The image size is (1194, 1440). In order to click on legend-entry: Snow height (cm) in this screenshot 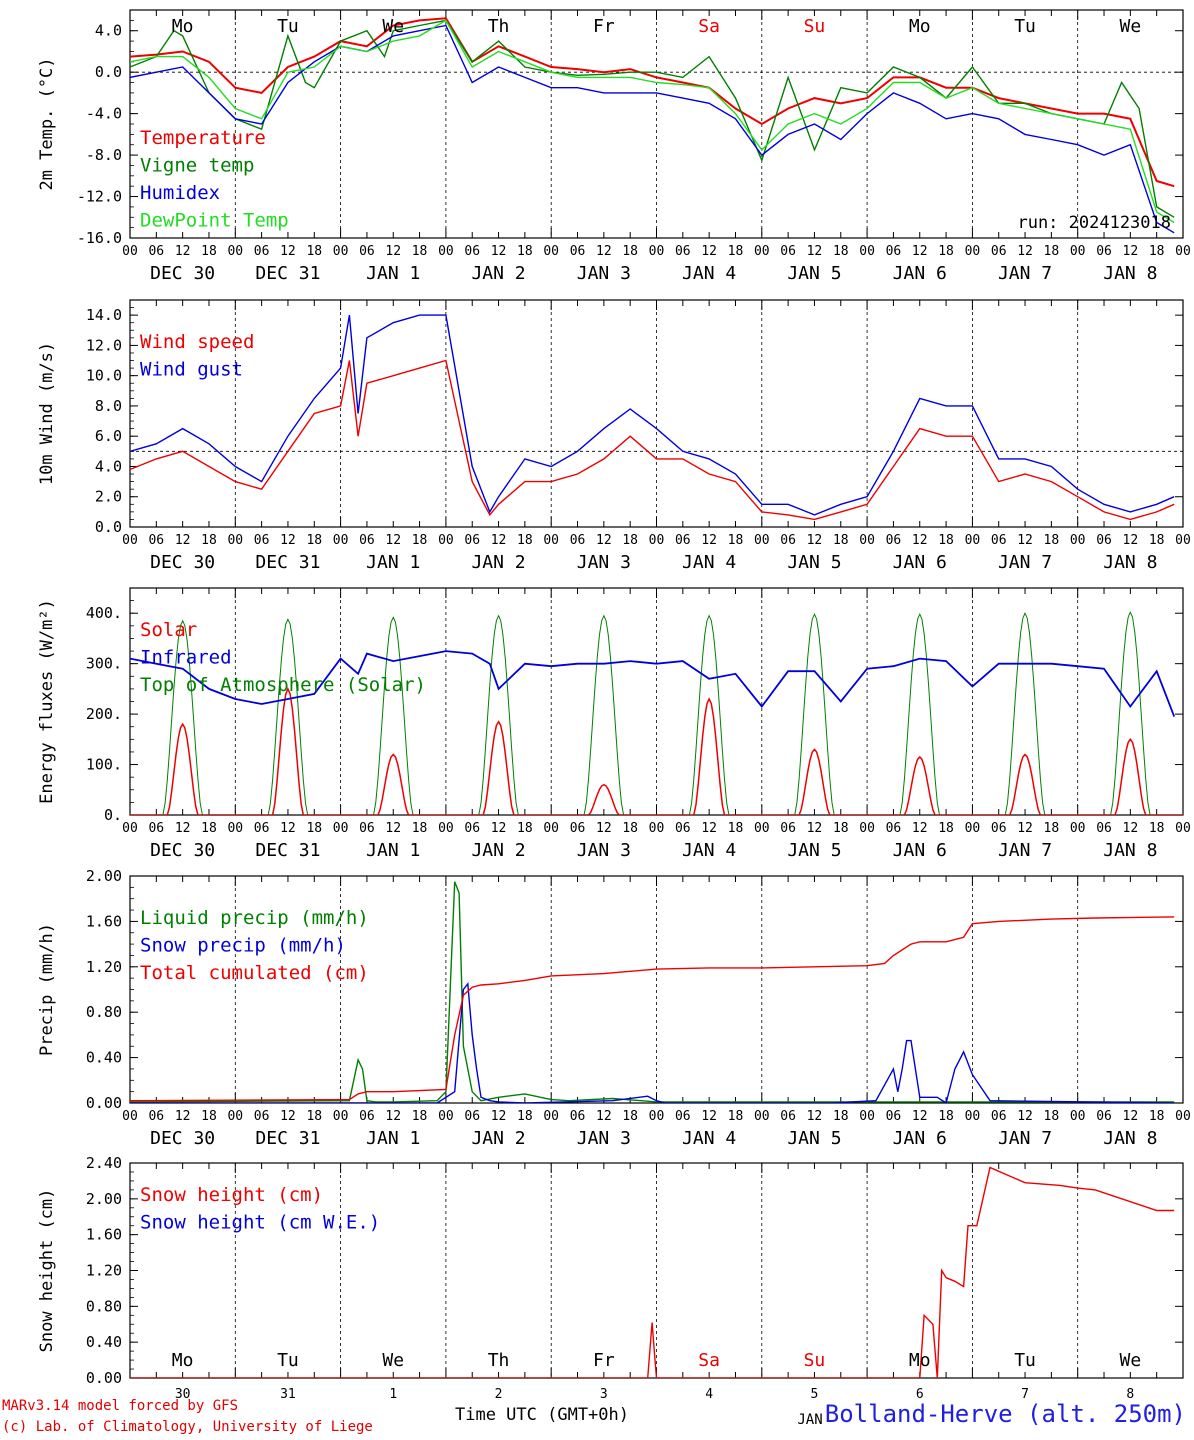, I will do `click(231, 1195)`.